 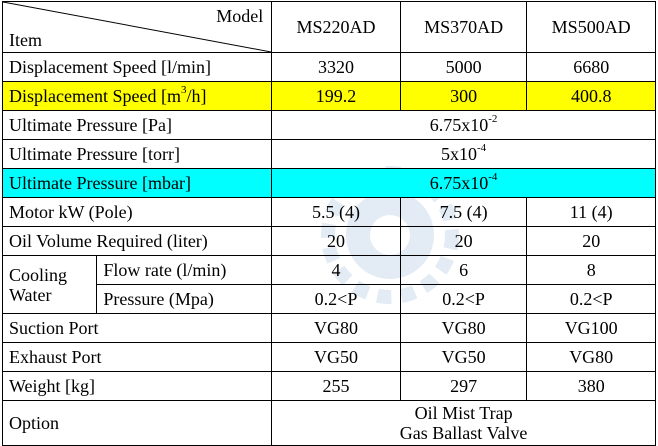 I want to click on row-label: Oil Volume Required (liter), so click(x=137, y=241).